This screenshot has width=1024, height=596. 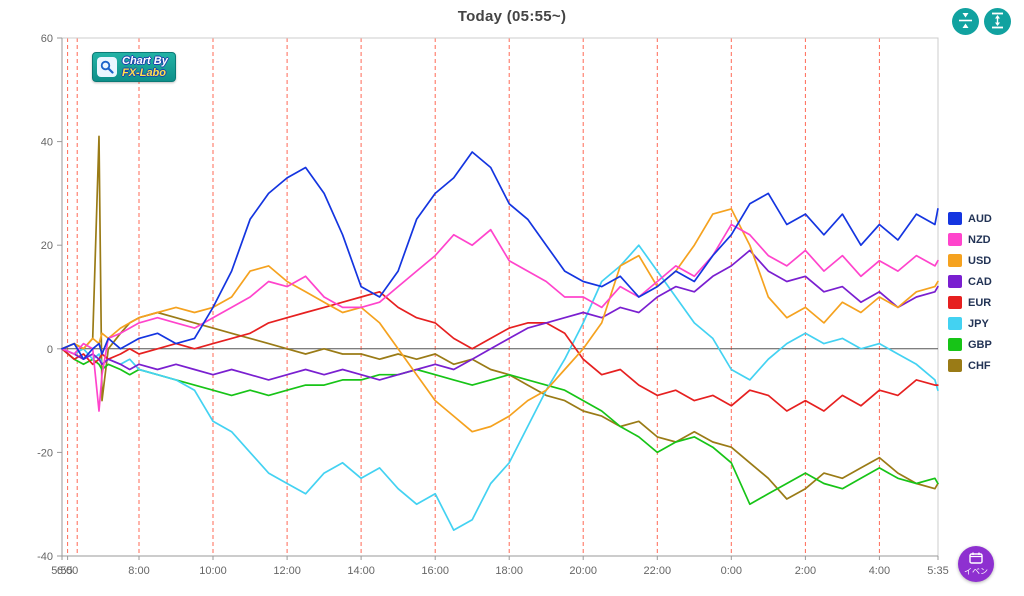 I want to click on legend-label: AUD, so click(x=980, y=218).